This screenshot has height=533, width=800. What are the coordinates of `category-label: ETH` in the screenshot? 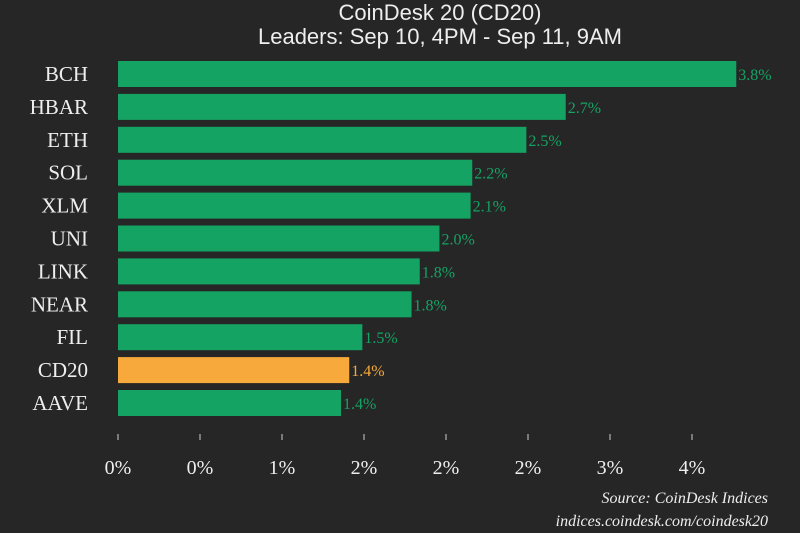 It's located at (67, 140).